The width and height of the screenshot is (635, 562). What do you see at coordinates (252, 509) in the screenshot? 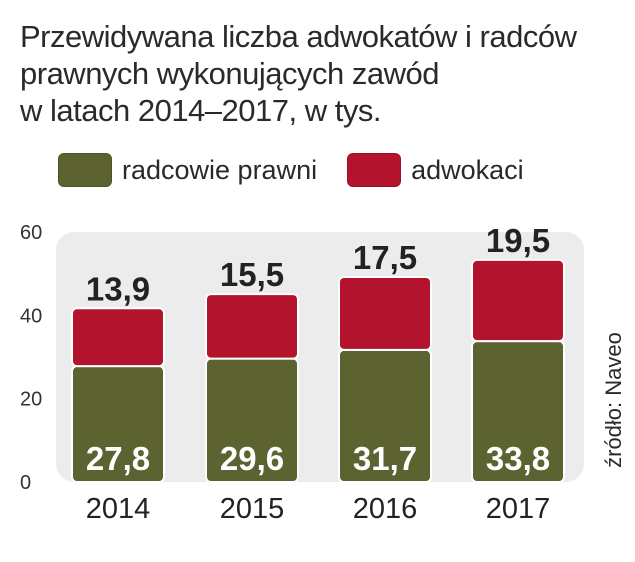
I see `x-tick-label-2015: 2015` at bounding box center [252, 509].